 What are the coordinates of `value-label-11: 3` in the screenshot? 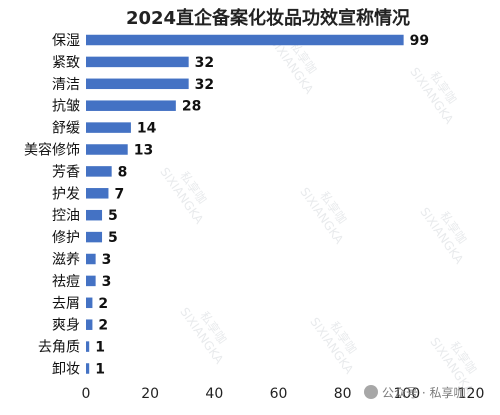 It's located at (107, 282).